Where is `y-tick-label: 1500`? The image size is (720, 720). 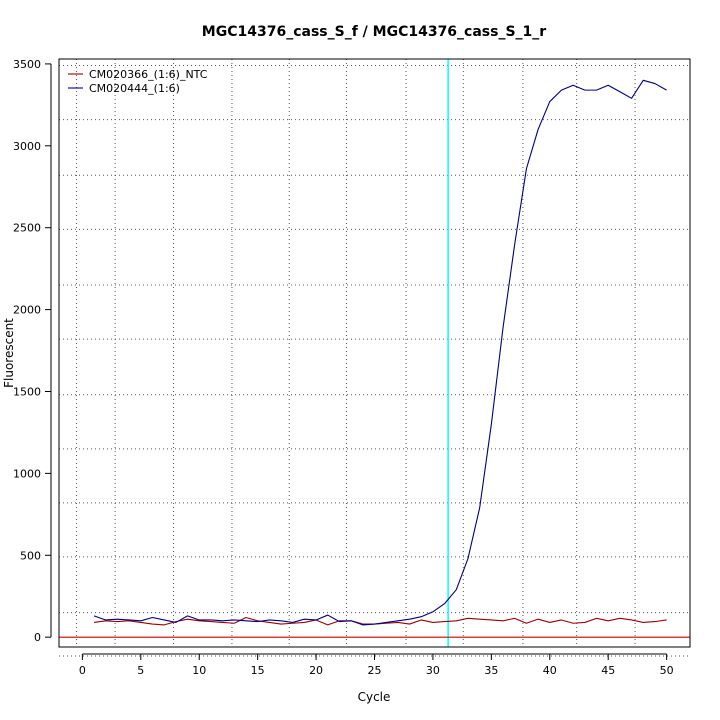 y-tick-label: 1500 is located at coordinates (27, 391).